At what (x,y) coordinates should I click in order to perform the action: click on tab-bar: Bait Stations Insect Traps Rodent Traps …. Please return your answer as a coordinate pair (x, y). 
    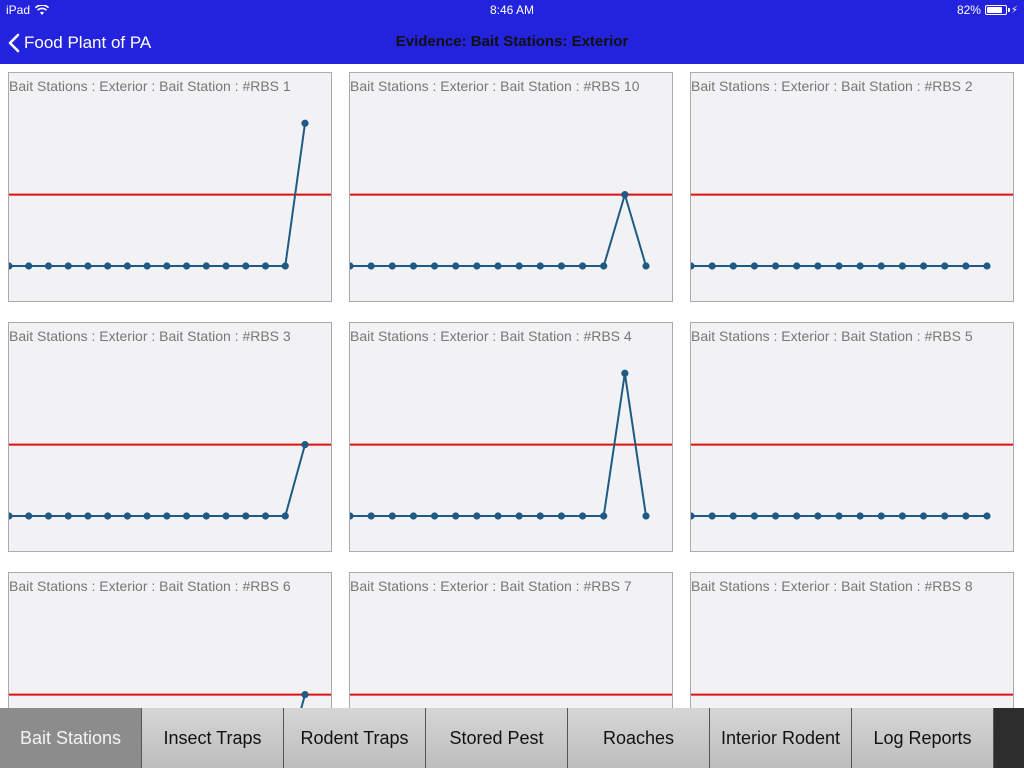
    Looking at the image, I should click on (512, 738).